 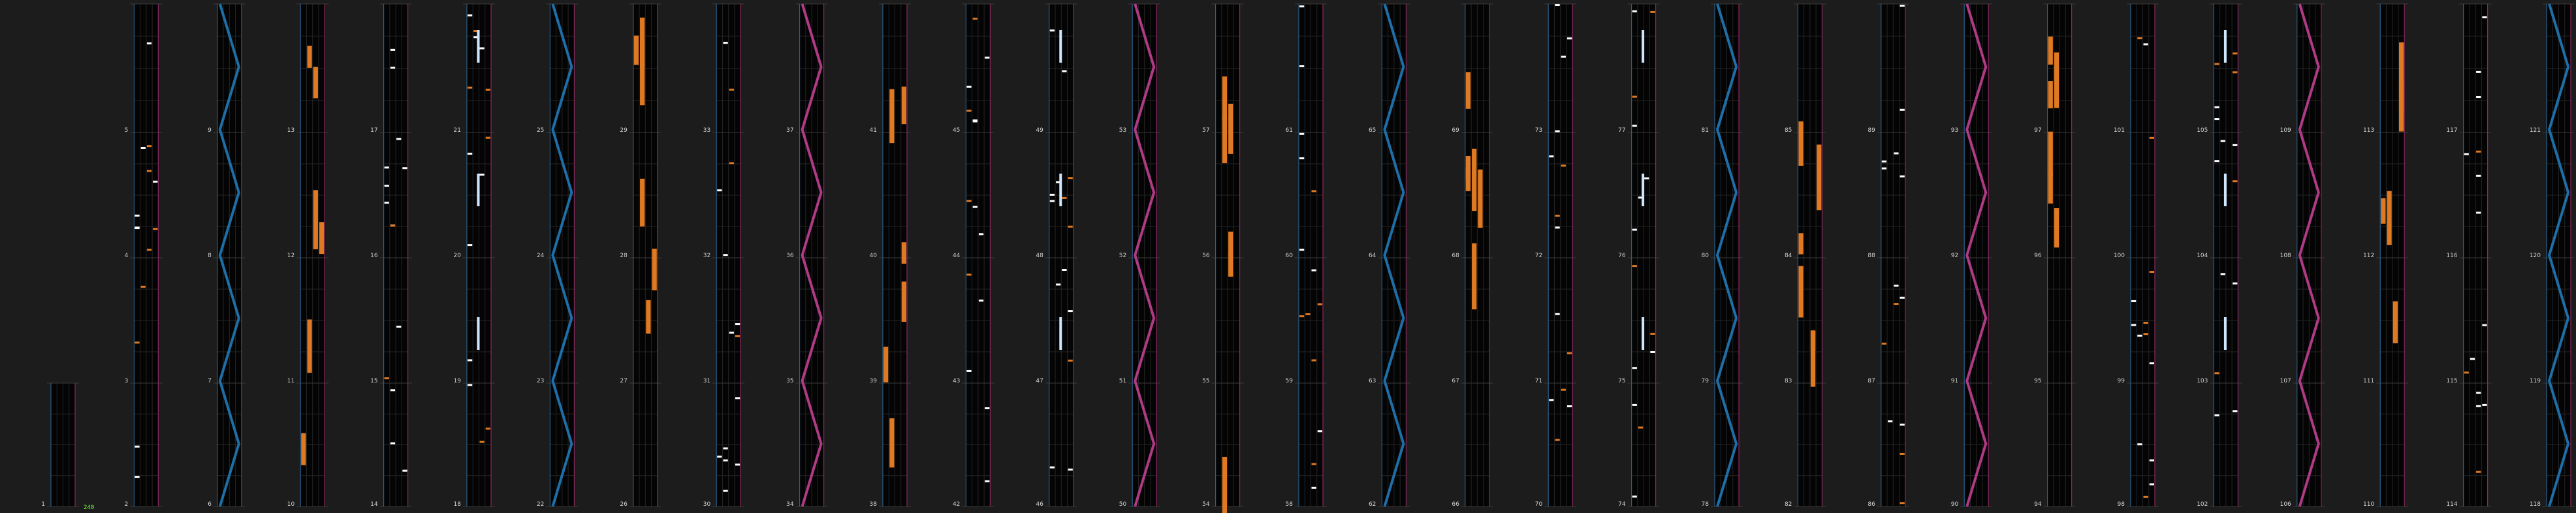 I want to click on measure-number: 13, so click(x=291, y=130).